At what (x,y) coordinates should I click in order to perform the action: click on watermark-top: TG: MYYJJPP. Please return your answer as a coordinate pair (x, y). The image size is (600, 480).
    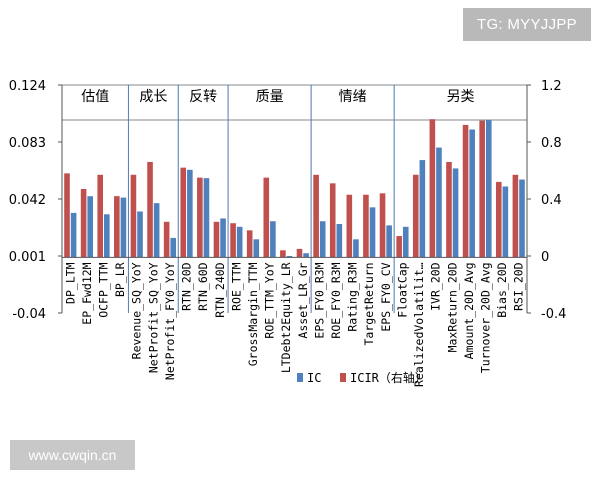
    Looking at the image, I should click on (527, 24).